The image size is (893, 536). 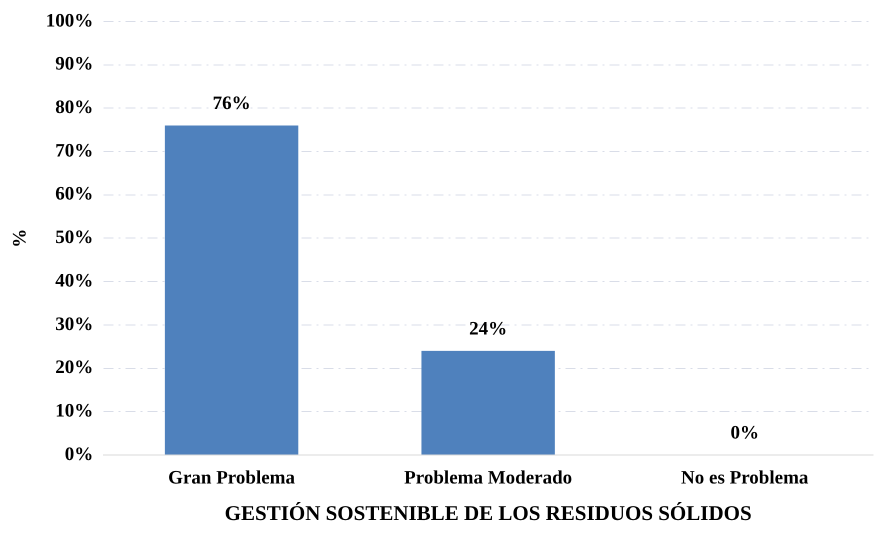 I want to click on data-label: 76%, so click(x=231, y=103).